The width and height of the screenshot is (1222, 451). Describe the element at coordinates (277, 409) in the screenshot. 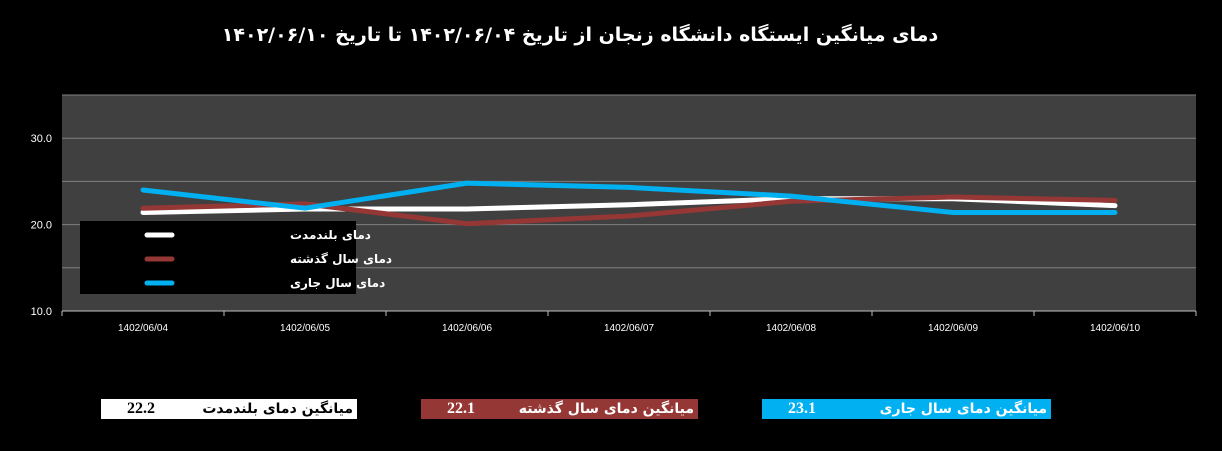

I see `average-longterm-label: میانگین دمای بلندمدت` at that location.